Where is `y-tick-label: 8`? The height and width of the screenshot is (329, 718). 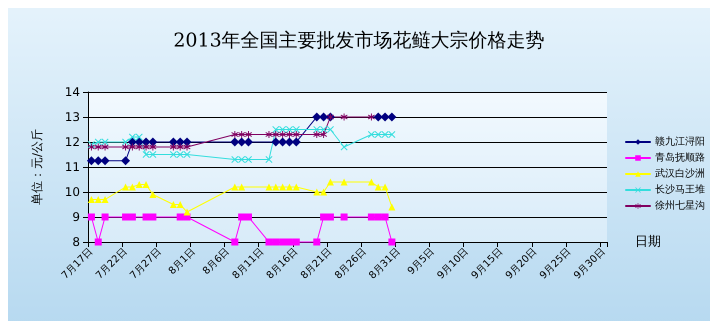 y-tick-label: 8 is located at coordinates (76, 242).